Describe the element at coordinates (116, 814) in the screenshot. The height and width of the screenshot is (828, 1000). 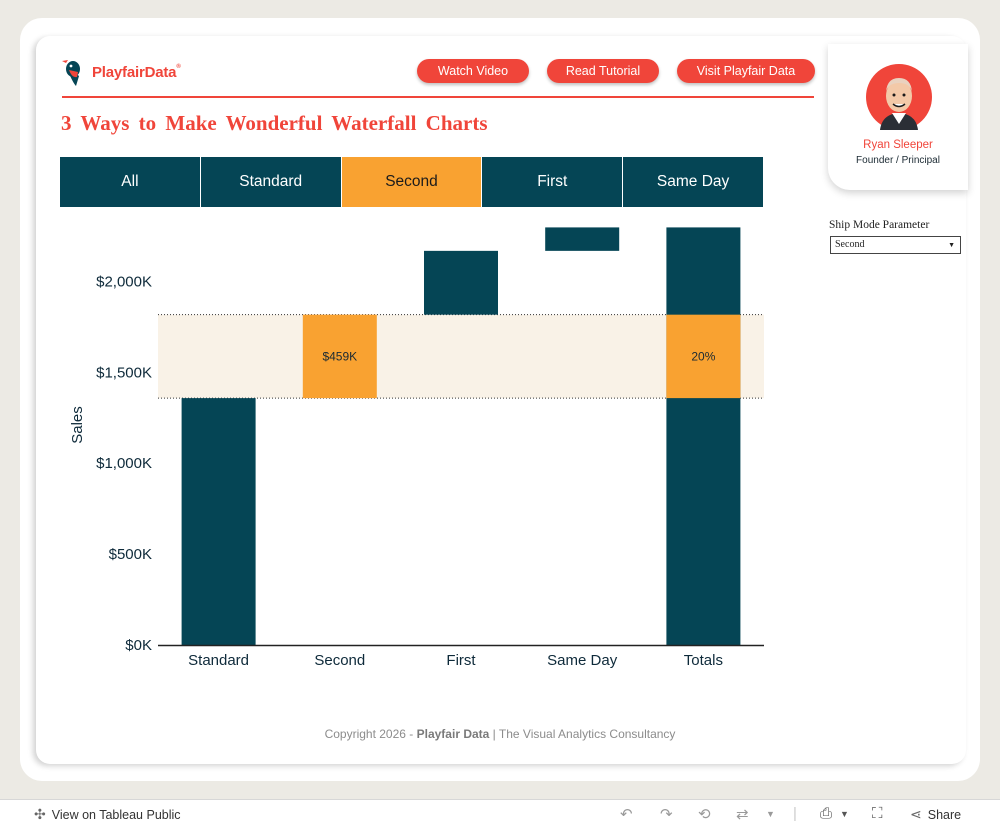
I see `view-on-tableau-label: View on Tableau Public` at that location.